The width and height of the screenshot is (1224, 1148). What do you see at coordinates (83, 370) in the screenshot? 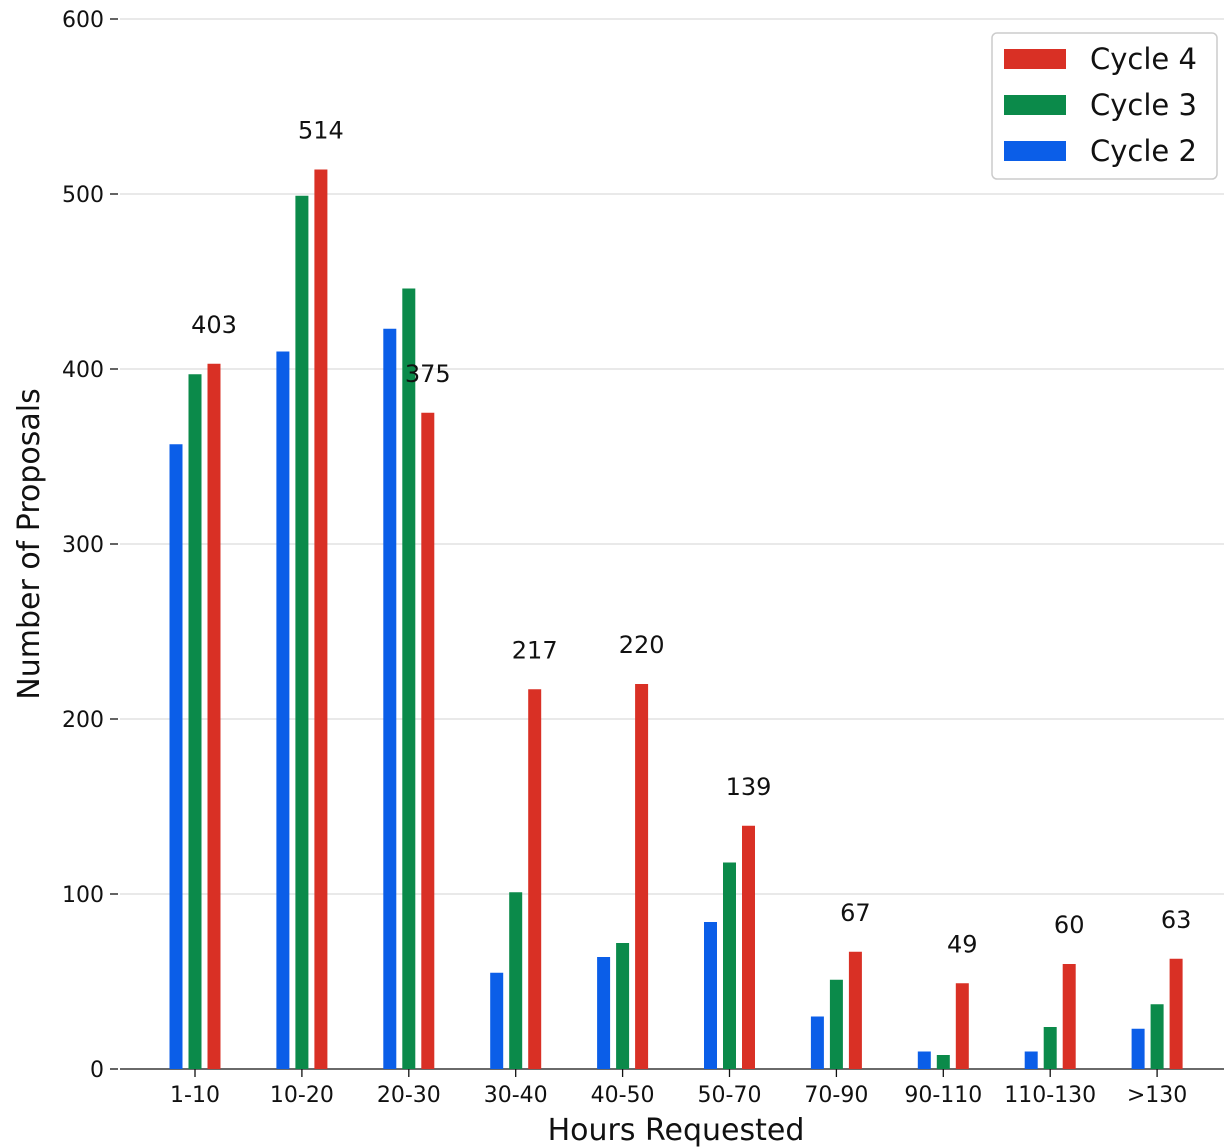
I see `y-tick-label: 400` at bounding box center [83, 370].